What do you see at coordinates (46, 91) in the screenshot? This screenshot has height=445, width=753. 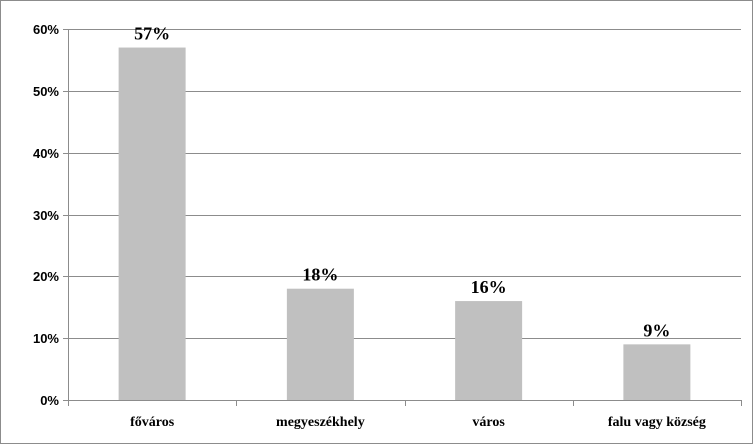 I see `y-tick-label: 50%` at bounding box center [46, 91].